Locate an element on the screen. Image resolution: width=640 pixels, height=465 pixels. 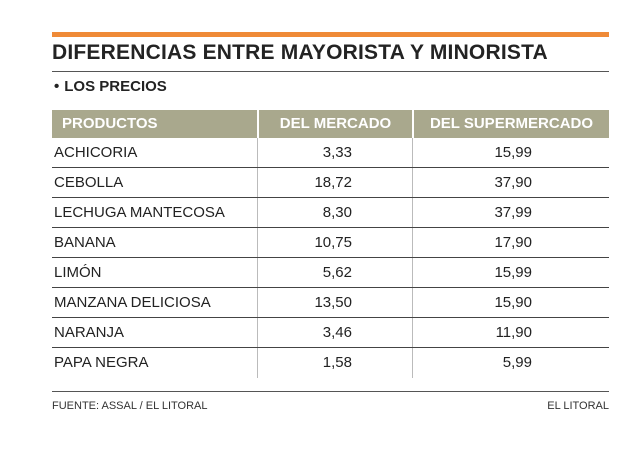
product-name: NARANJA is located at coordinates (89, 332).